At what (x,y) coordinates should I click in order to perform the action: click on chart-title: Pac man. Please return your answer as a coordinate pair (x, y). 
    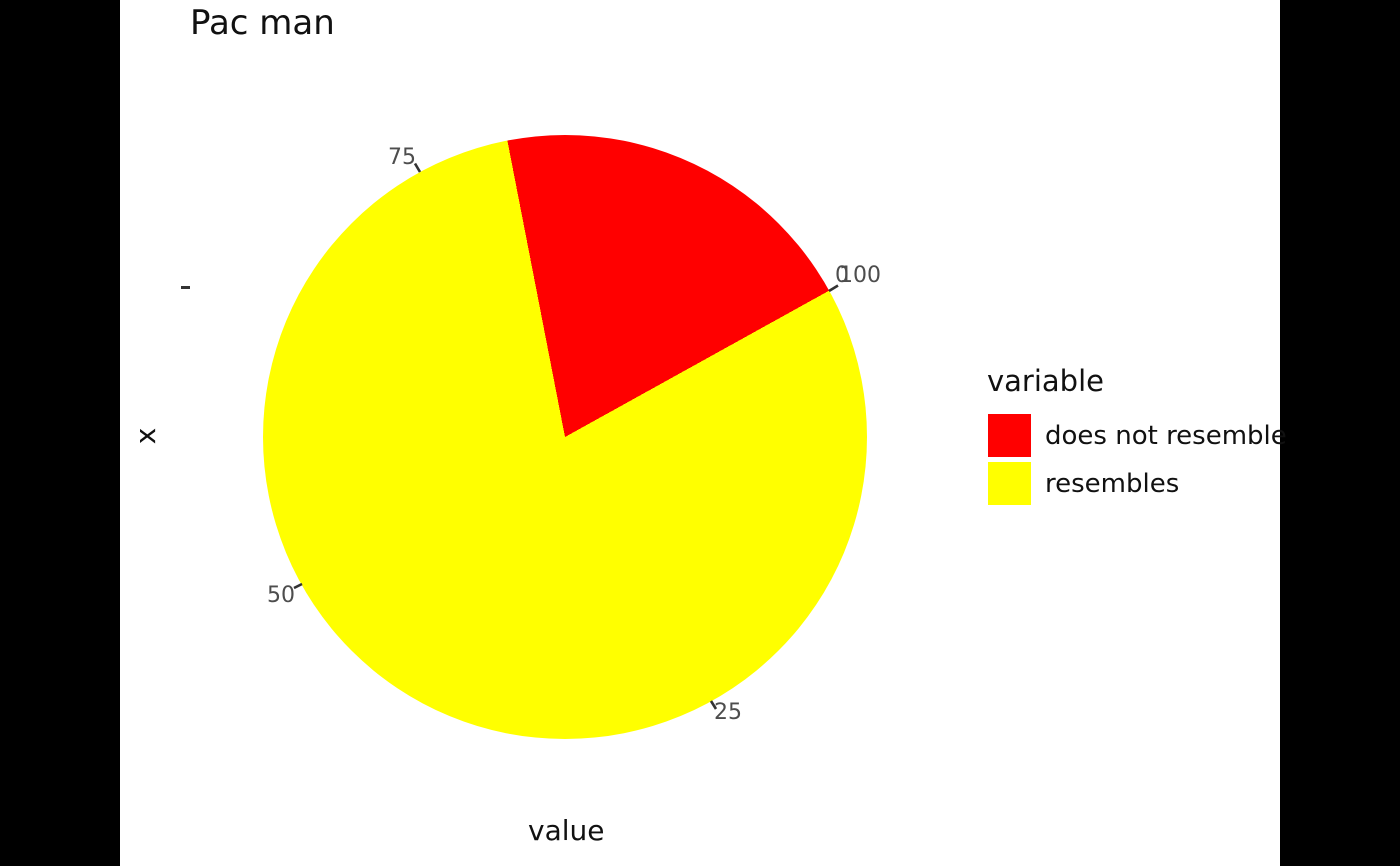
    Looking at the image, I should click on (262, 23).